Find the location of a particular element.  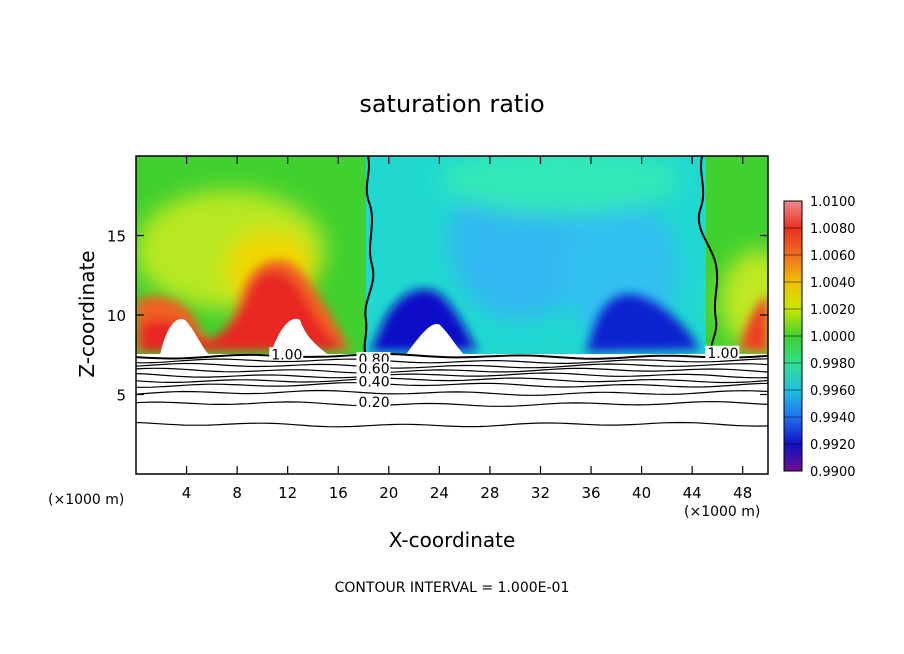

field-right-dark-blue is located at coordinates (642, 323).